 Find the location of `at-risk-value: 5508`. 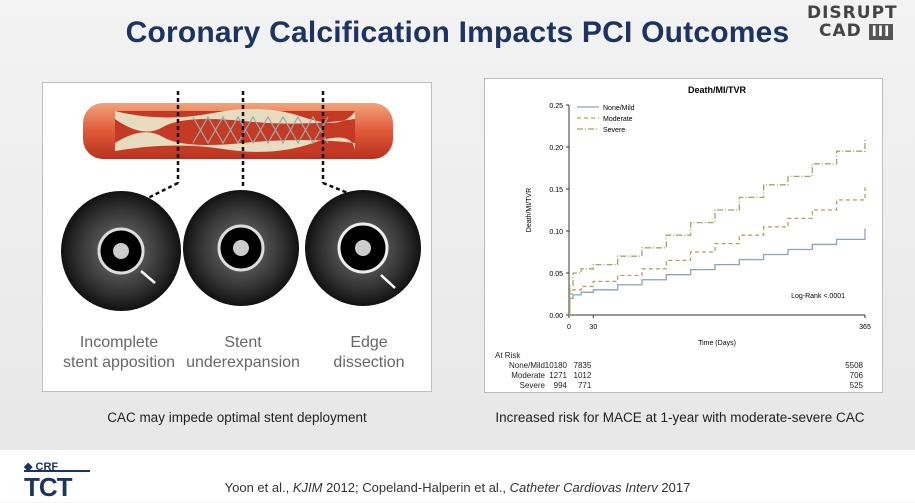

at-risk-value: 5508 is located at coordinates (854, 365).